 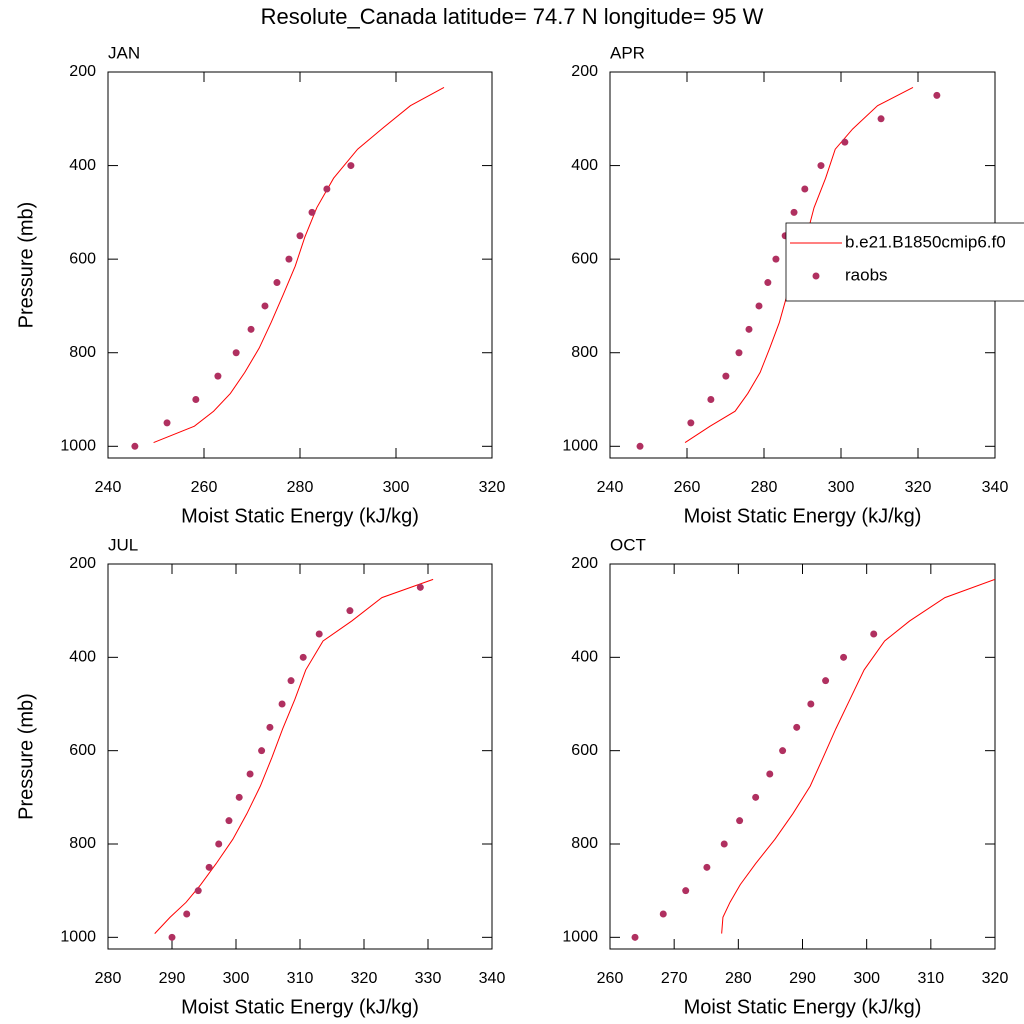 What do you see at coordinates (866, 274) in the screenshot?
I see `legend-label: raobs` at bounding box center [866, 274].